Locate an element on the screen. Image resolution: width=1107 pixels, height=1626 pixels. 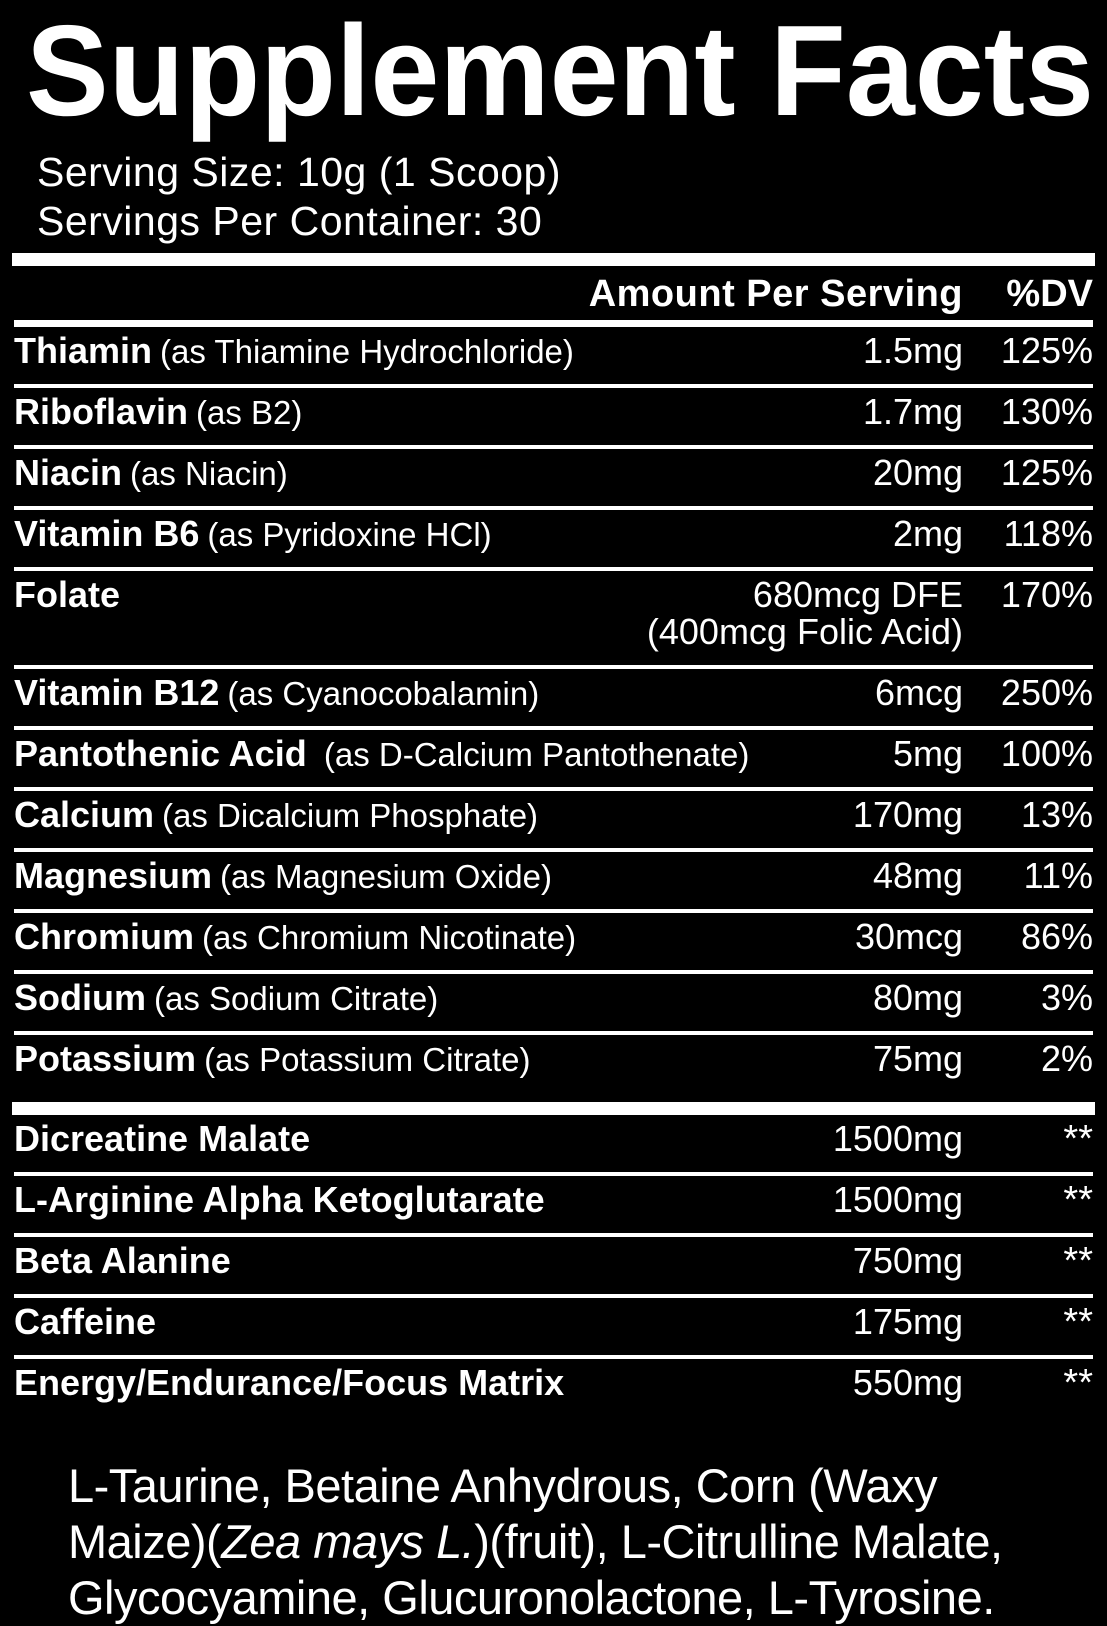
nutrient-name: Vitamin B6 is located at coordinates (107, 534).